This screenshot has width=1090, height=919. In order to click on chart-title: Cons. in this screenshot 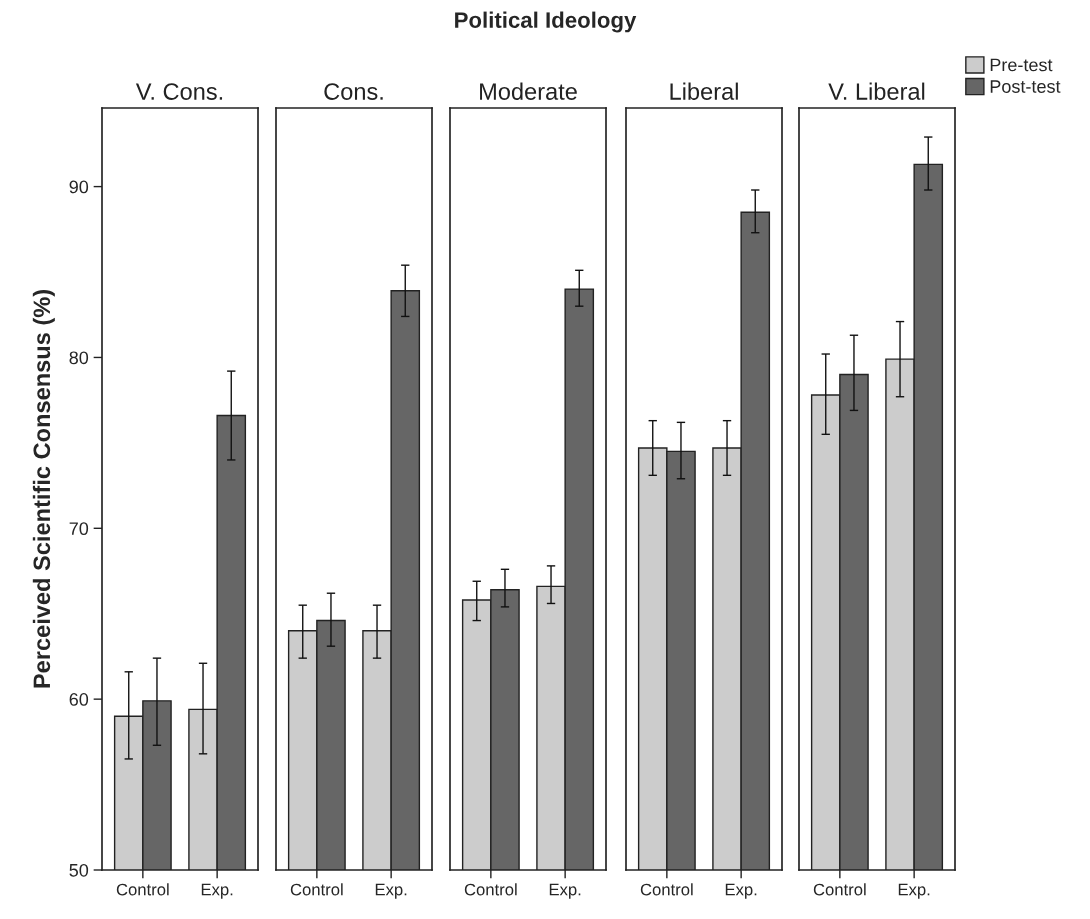, I will do `click(353, 91)`.